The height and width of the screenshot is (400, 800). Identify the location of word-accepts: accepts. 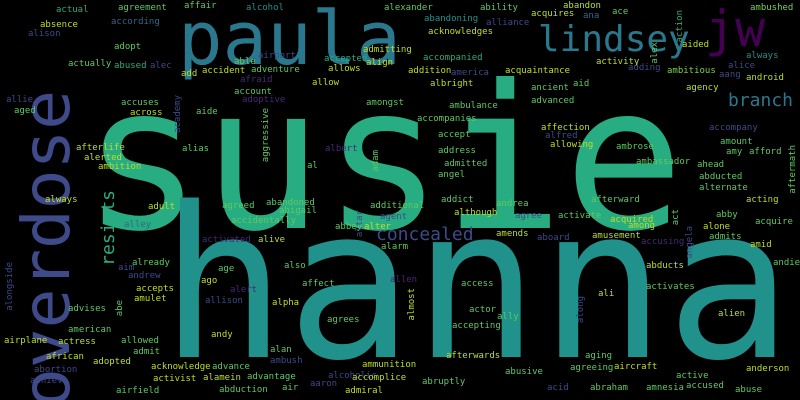
(155, 289).